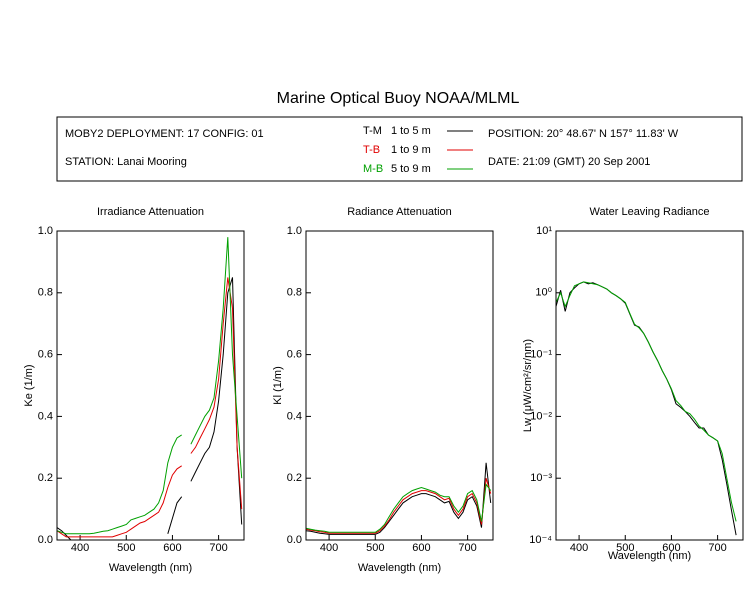  I want to click on legend-name: M-B, so click(373, 169).